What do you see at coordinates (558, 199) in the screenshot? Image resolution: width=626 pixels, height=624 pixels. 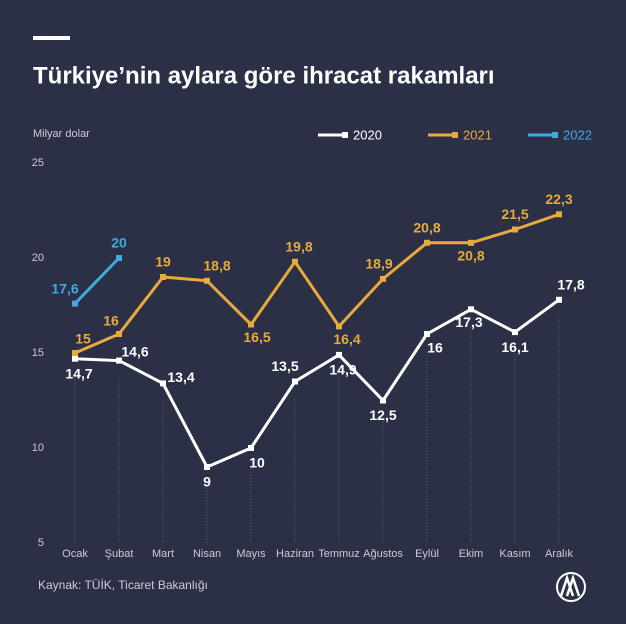 I see `value-label: 22,3` at bounding box center [558, 199].